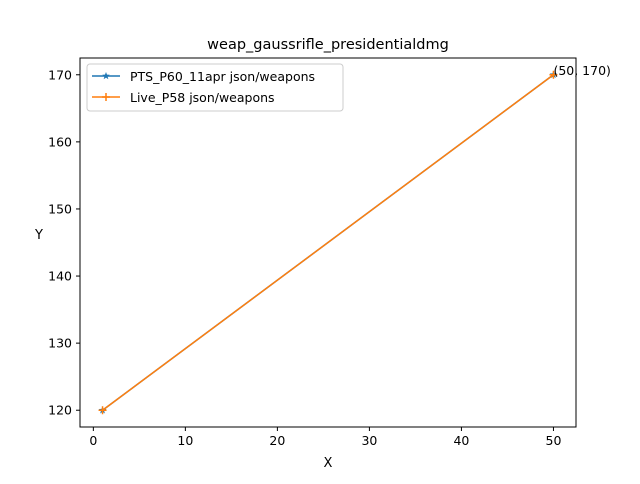 Image resolution: width=640 pixels, height=484 pixels. What do you see at coordinates (60, 74) in the screenshot?
I see `y-tick-label: 170` at bounding box center [60, 74].